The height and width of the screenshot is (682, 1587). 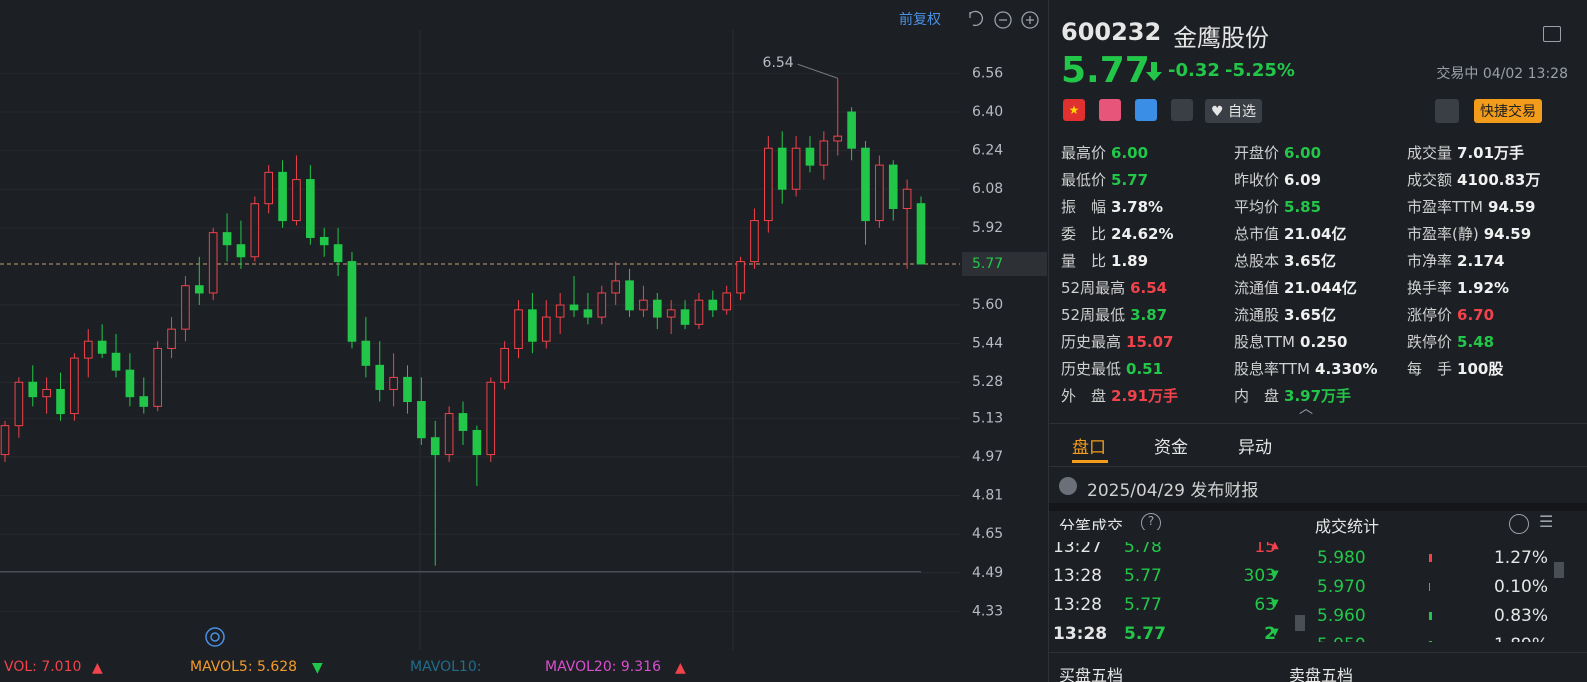 What do you see at coordinates (987, 457) in the screenshot?
I see `y-tick-label: 4.97` at bounding box center [987, 457].